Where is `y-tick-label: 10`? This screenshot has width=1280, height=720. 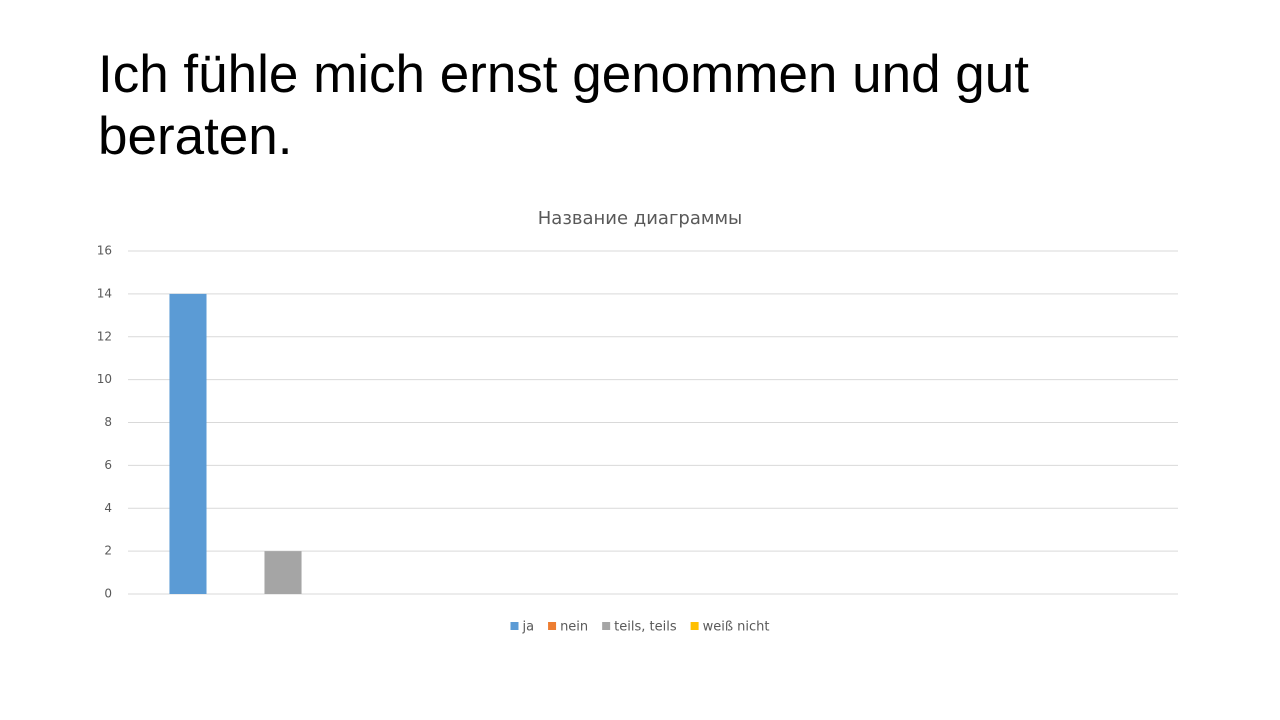
y-tick-label: 10 is located at coordinates (104, 379).